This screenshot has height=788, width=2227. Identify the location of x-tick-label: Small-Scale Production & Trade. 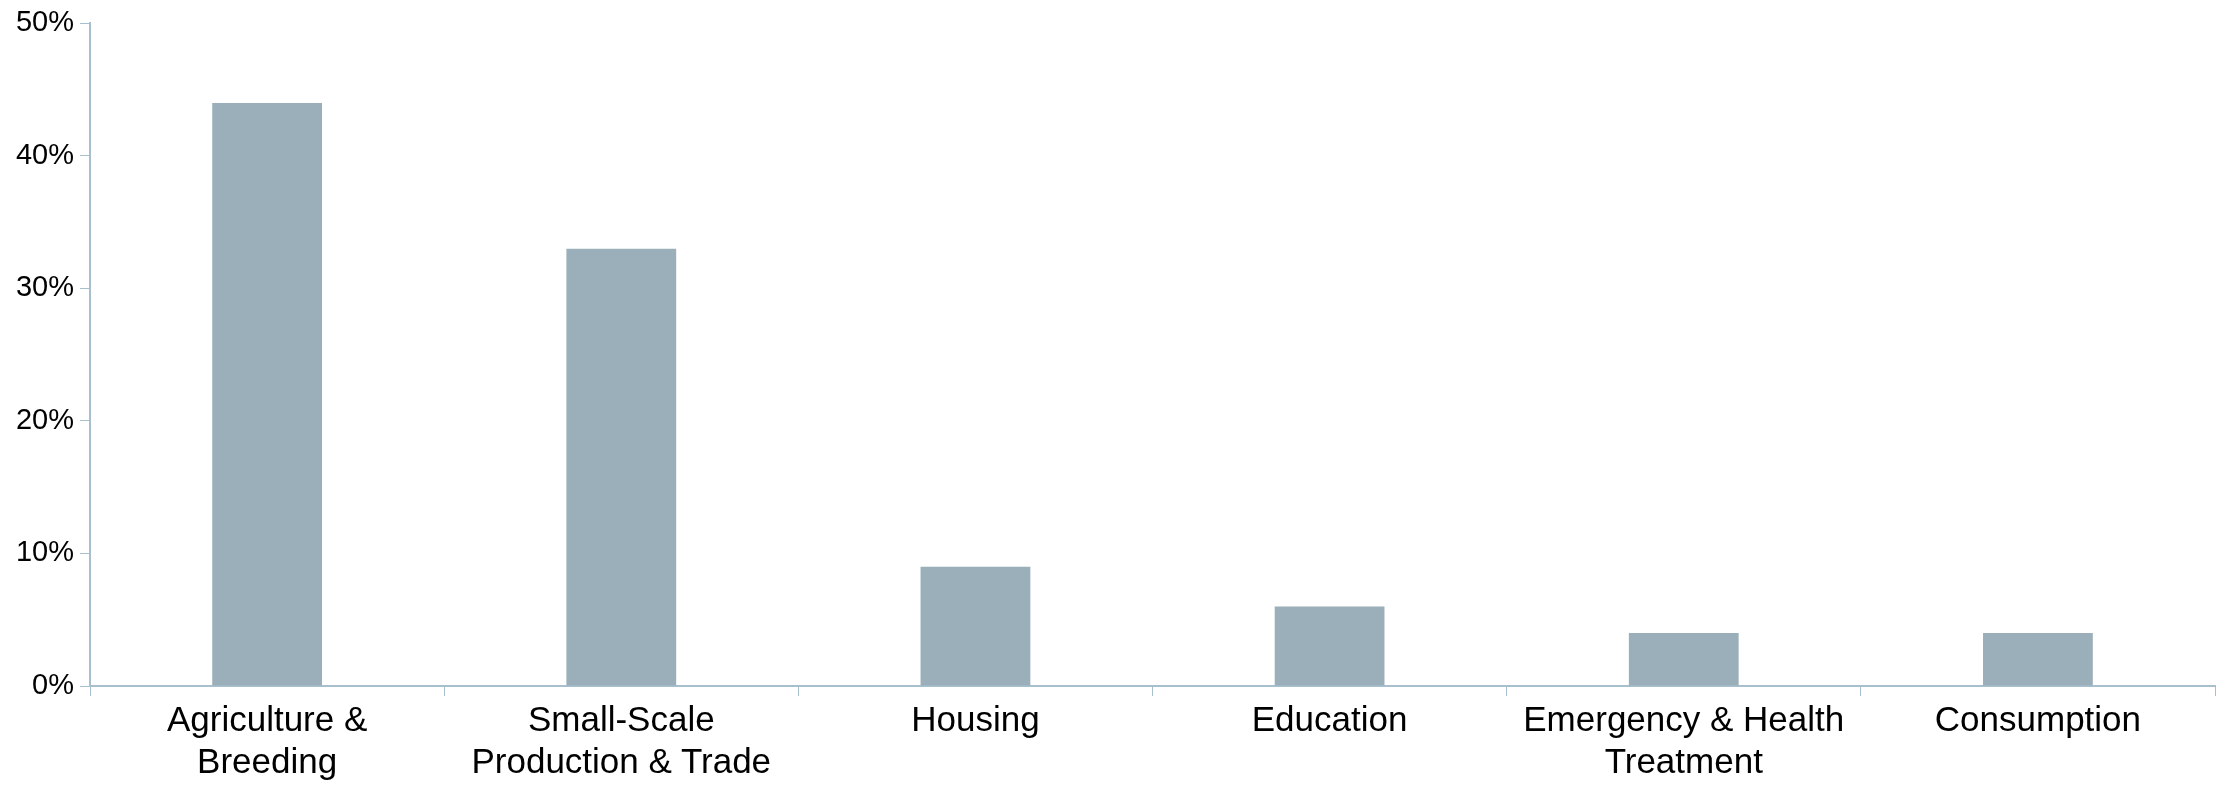
(621, 739).